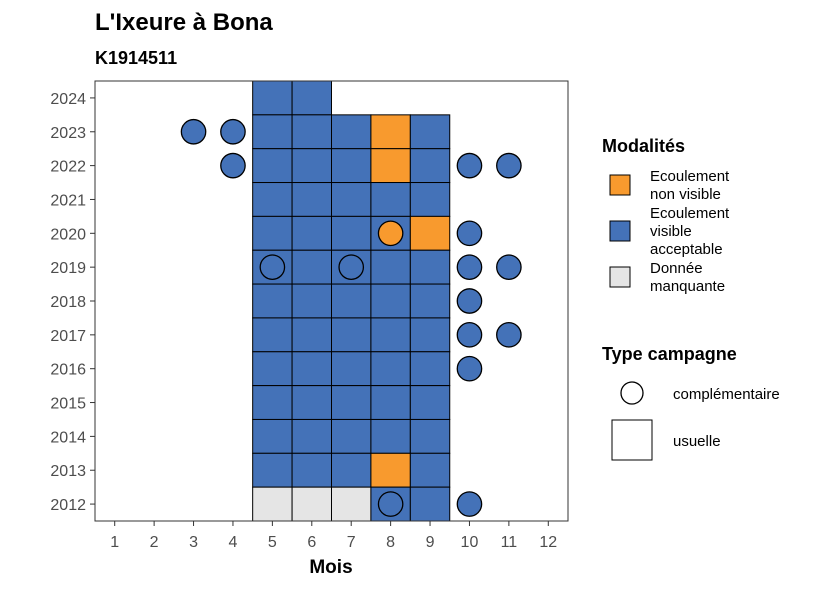 This screenshot has height=590, width=826. Describe the element at coordinates (333, 536) in the screenshot. I see `x-axis: 1 2 3 4 5 6 7 8 9 10 11 12` at that location.